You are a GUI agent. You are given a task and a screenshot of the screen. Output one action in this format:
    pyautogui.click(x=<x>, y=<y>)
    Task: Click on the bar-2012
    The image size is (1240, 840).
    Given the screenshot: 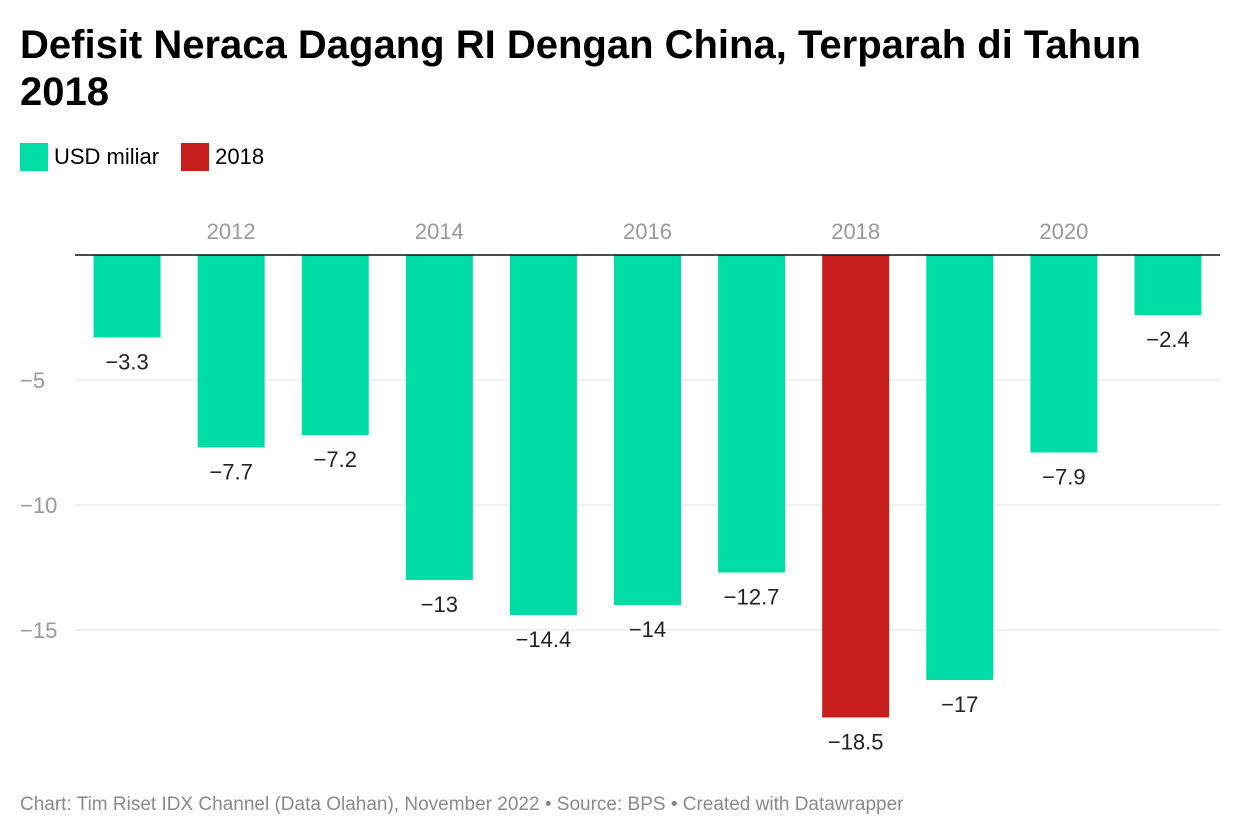 What is the action you would take?
    pyautogui.click(x=231, y=351)
    